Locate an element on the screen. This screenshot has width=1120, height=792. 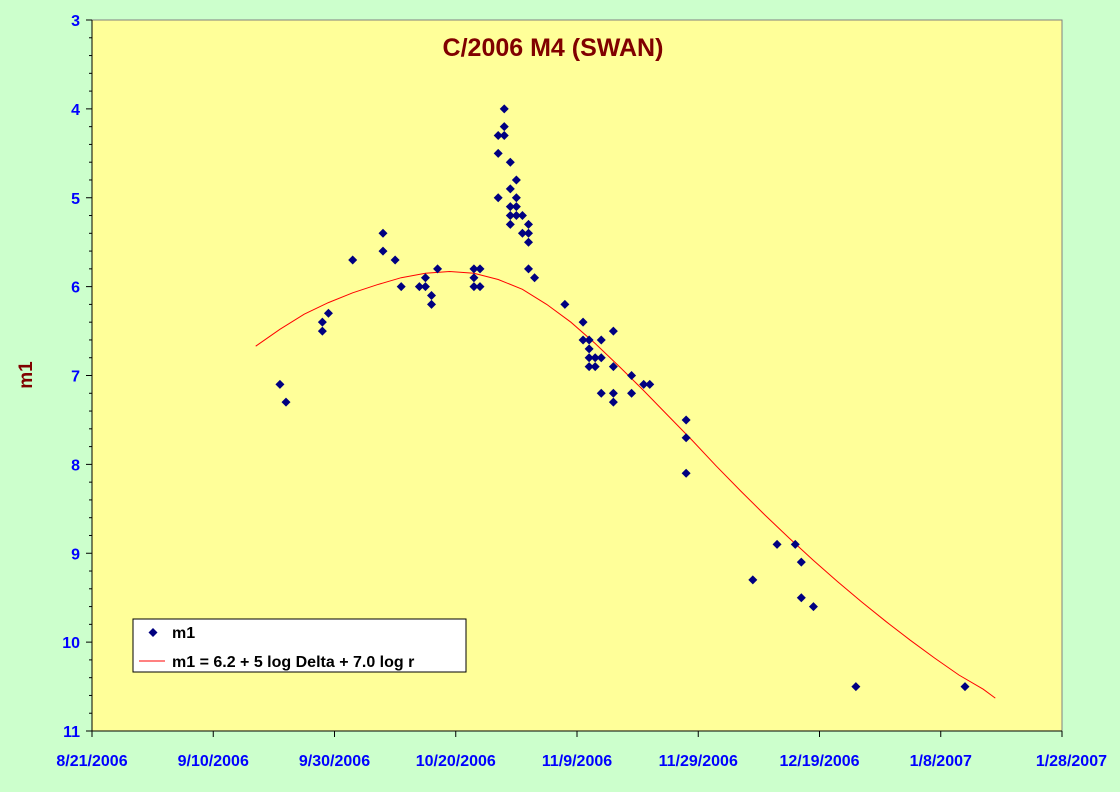
legend: m1 m1 = 6.2 + 5 log Delta + 7.0 log r is located at coordinates (299, 645).